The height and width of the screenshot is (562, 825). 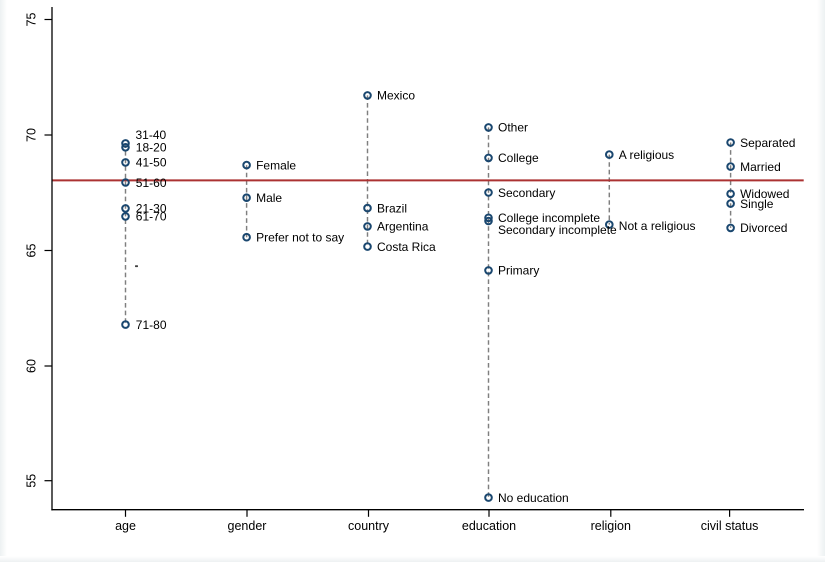 I want to click on svg-text: College incomplete, so click(x=549, y=218).